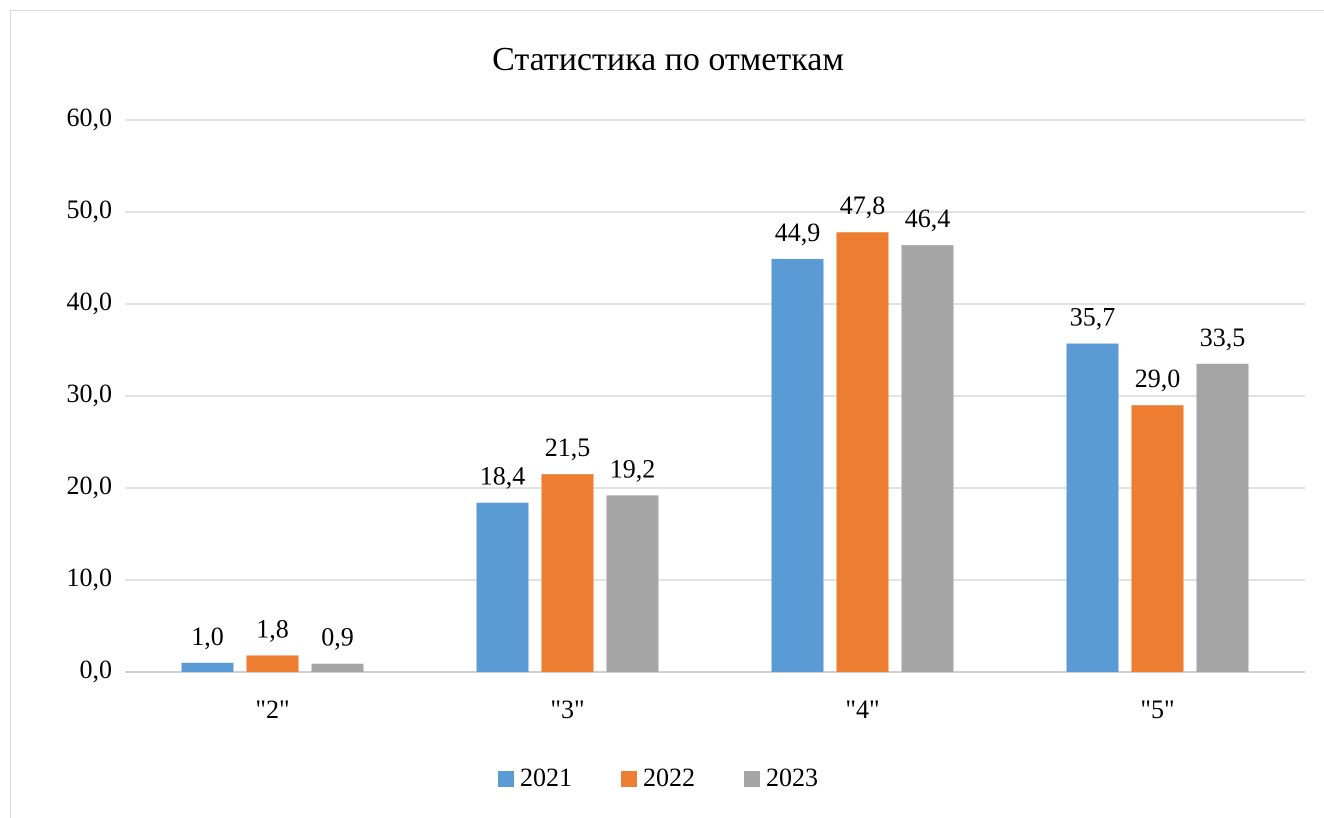 The width and height of the screenshot is (1324, 818). What do you see at coordinates (337, 637) in the screenshot?
I see `value-label: 0,9` at bounding box center [337, 637].